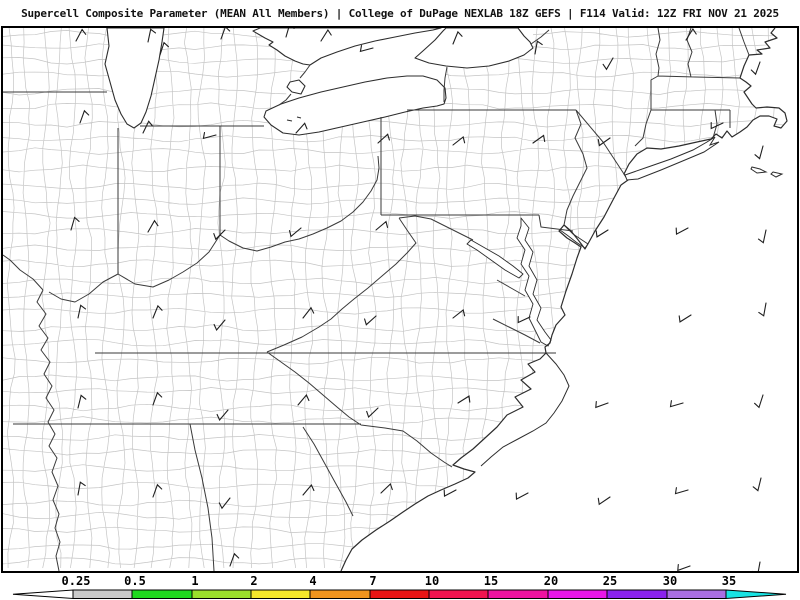 The height and width of the screenshot is (600, 800). I want to click on colorbar-tick-label: 15, so click(491, 581).